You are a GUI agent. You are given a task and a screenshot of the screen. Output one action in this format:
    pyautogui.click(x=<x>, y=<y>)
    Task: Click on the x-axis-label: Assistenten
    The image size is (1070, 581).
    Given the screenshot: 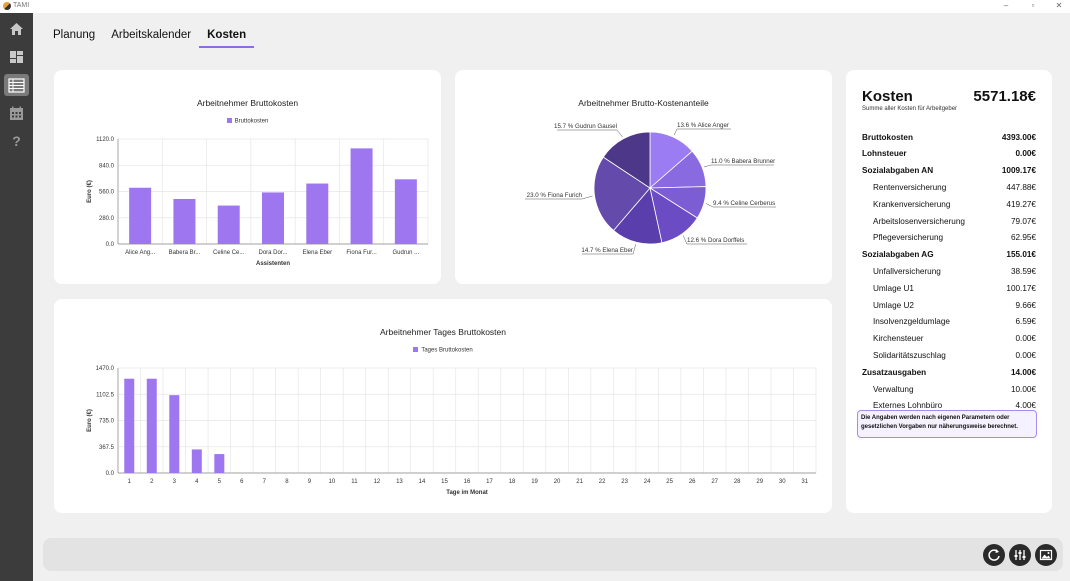 What is the action you would take?
    pyautogui.click(x=273, y=264)
    